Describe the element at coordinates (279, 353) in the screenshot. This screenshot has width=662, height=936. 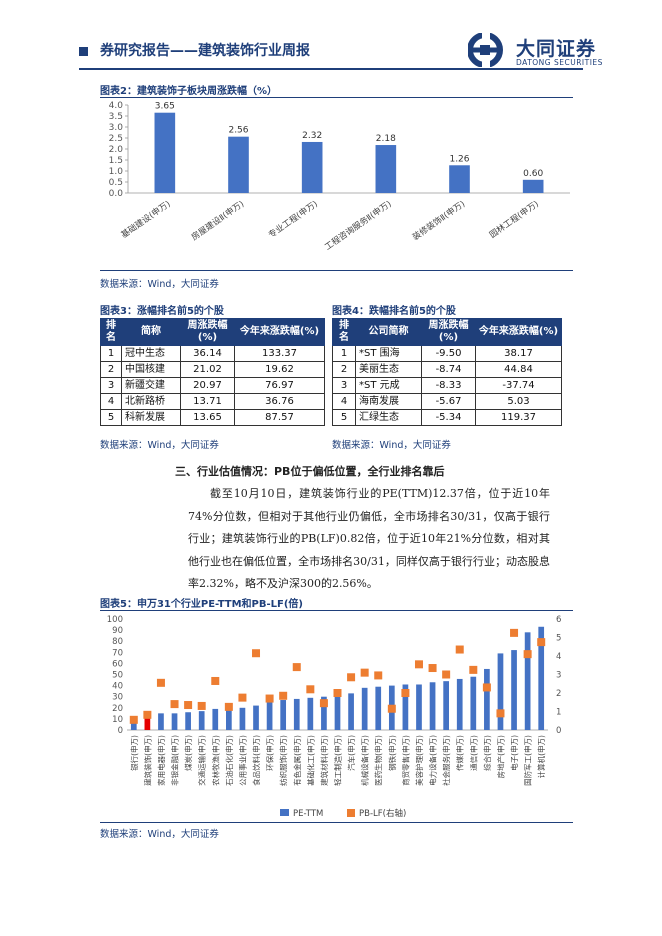
I see `fig3-cell: 133.37` at that location.